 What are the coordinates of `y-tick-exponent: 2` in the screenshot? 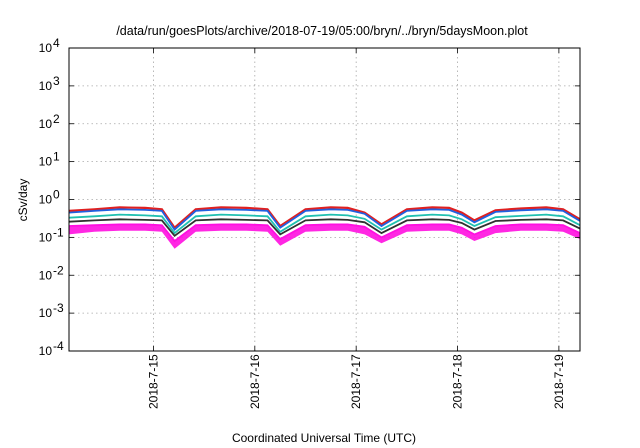 It's located at (56, 119).